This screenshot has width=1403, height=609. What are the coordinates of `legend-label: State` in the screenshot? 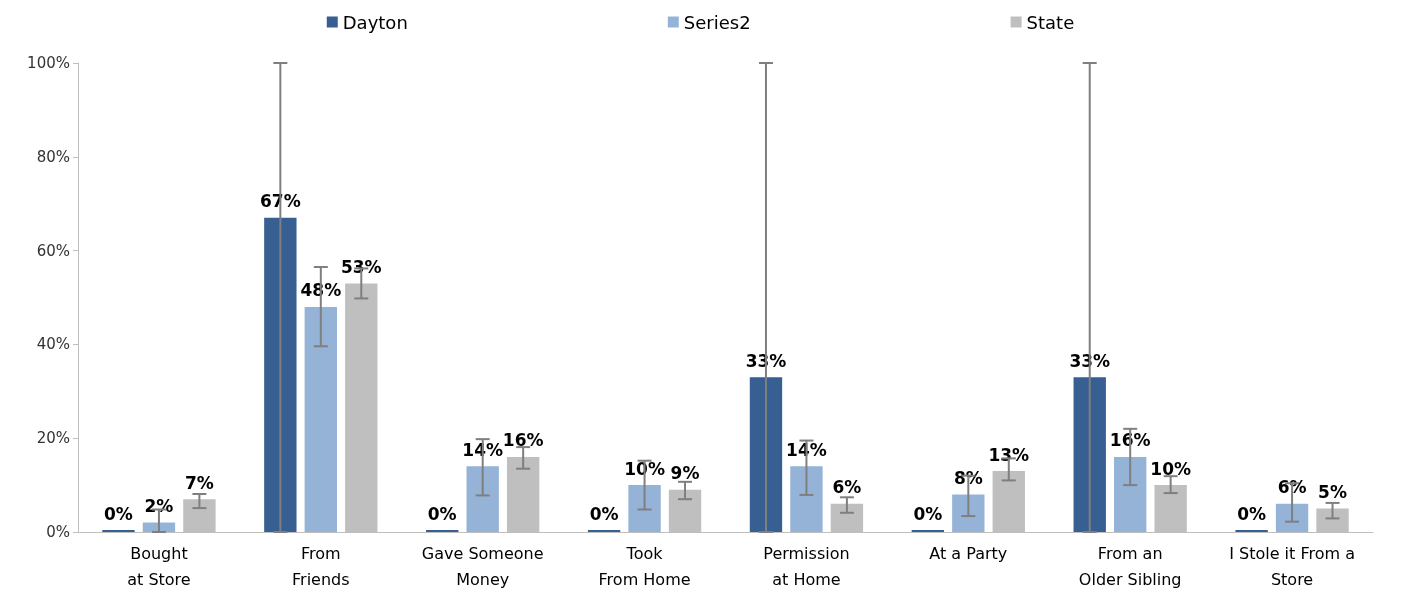 It's located at (1050, 22).